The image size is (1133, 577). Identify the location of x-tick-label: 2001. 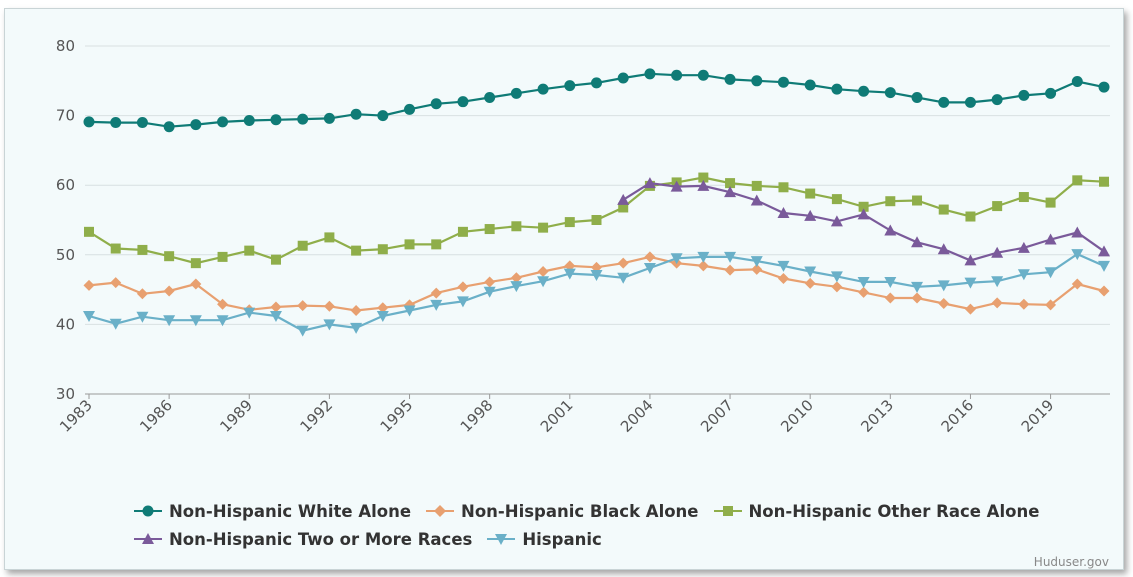
(557, 416).